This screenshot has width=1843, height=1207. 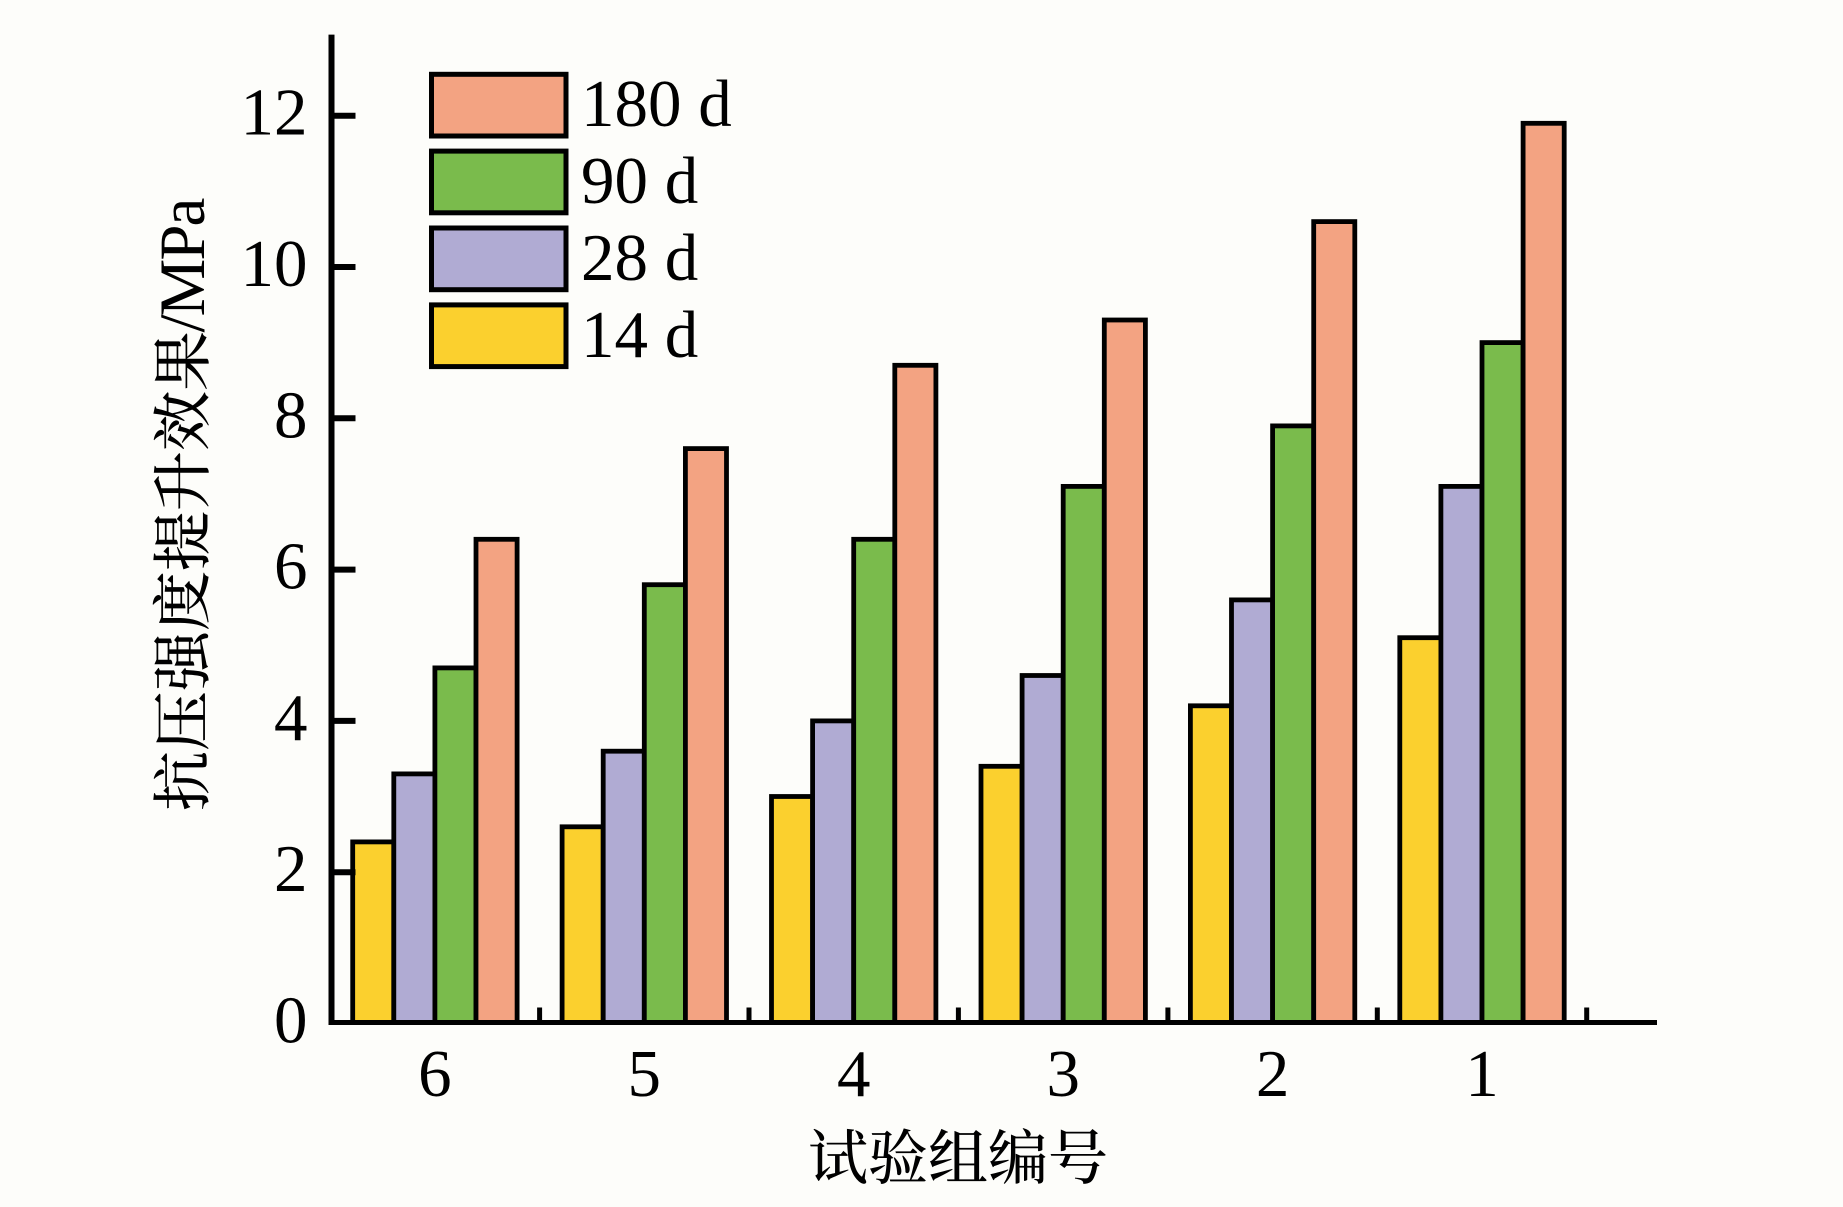 I want to click on svg-text: 12, so click(x=274, y=113).